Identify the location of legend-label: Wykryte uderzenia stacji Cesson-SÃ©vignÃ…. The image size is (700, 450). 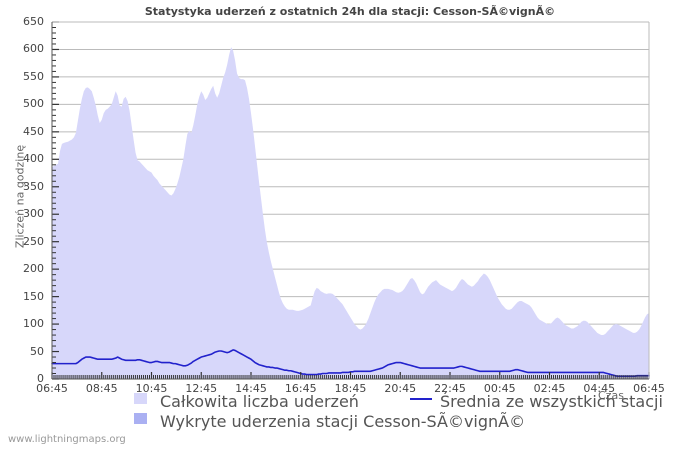
(343, 421).